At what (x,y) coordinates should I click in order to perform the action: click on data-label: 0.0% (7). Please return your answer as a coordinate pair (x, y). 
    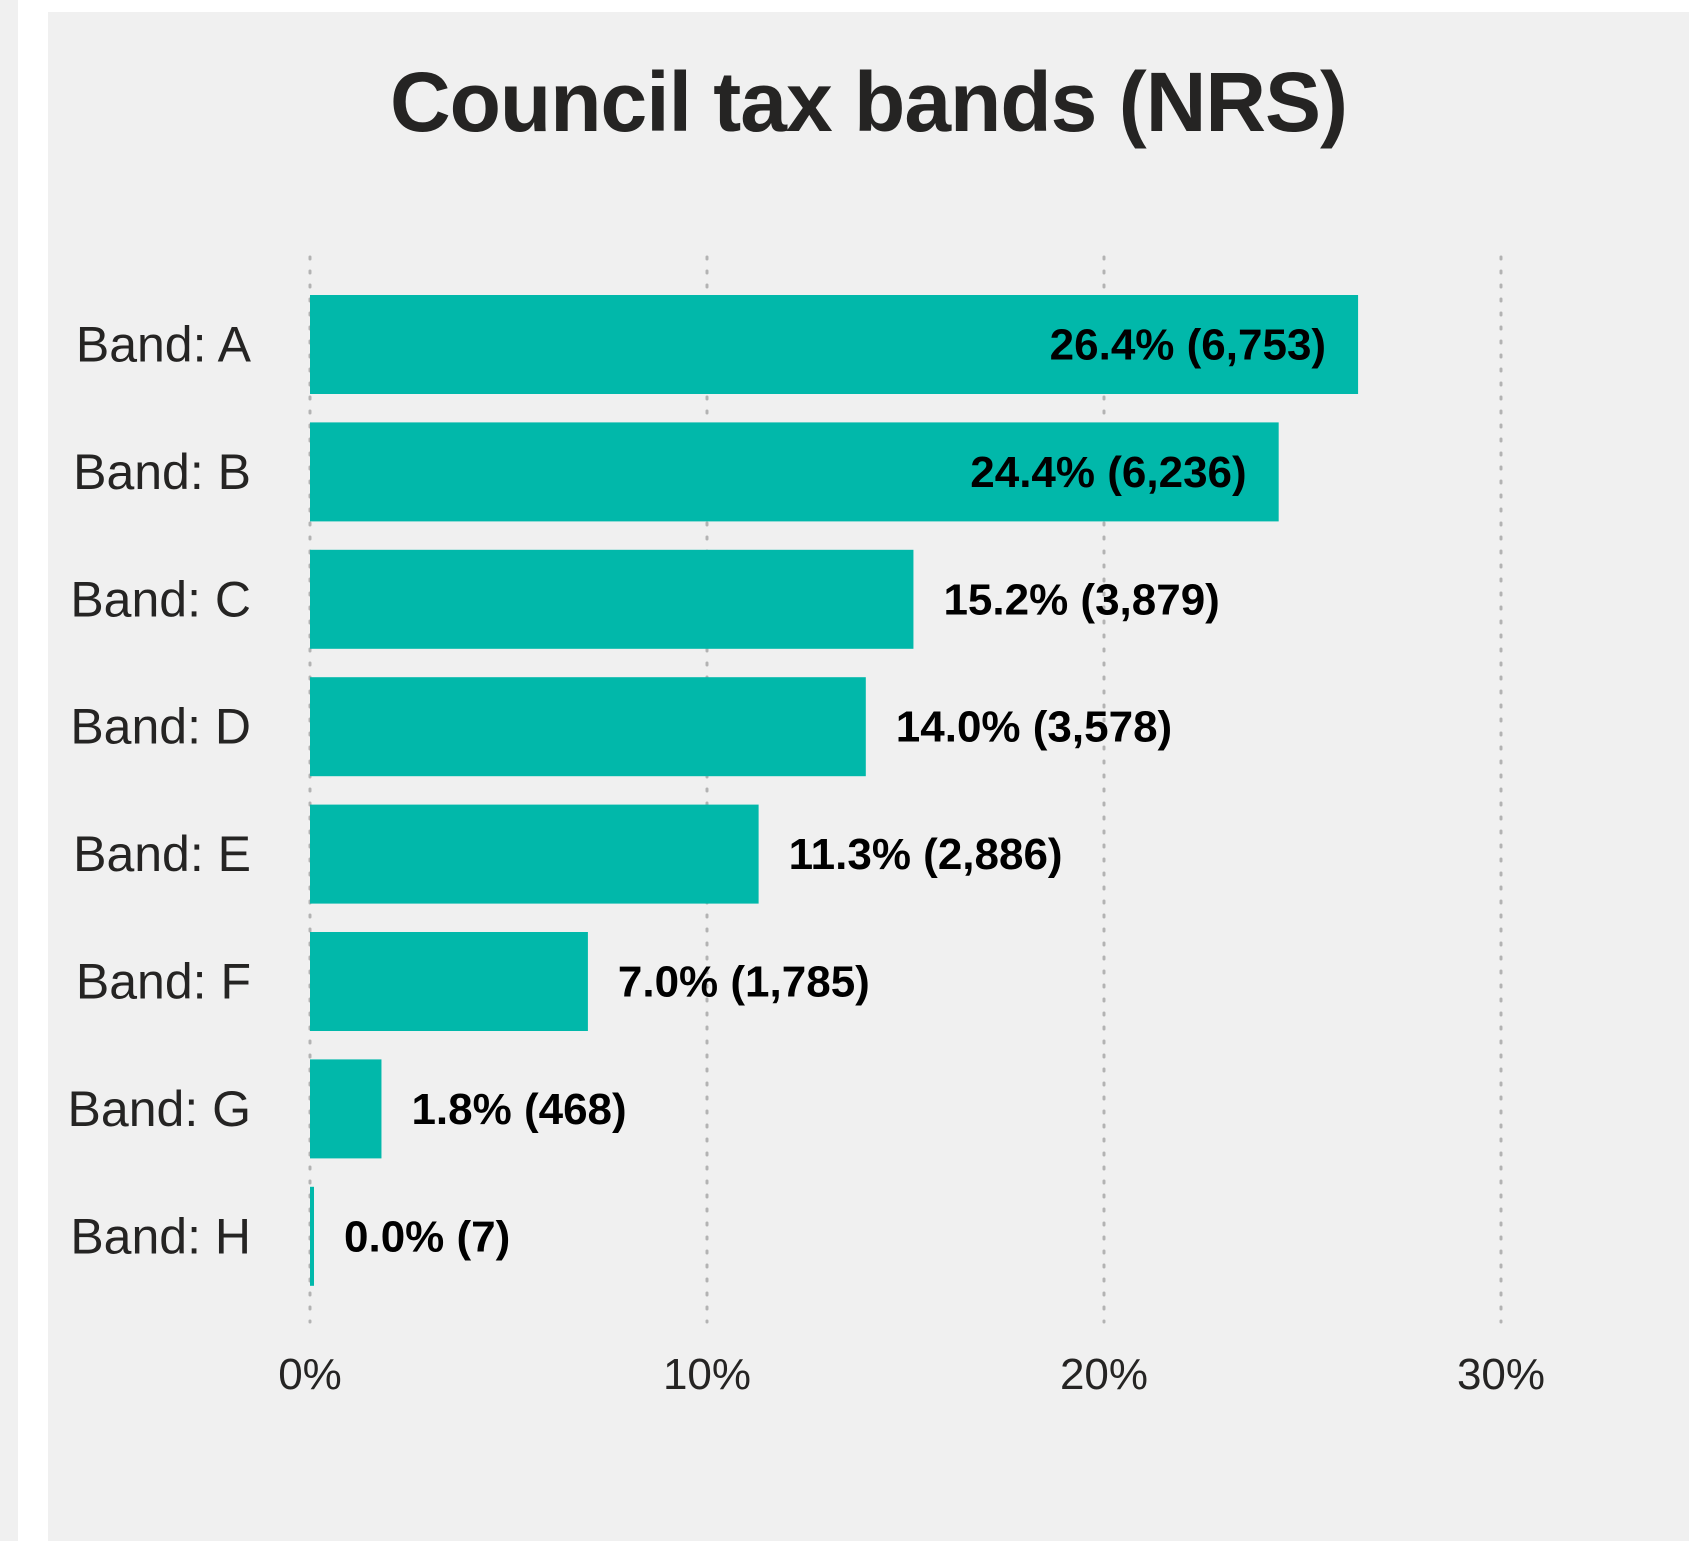
    Looking at the image, I should click on (427, 1236).